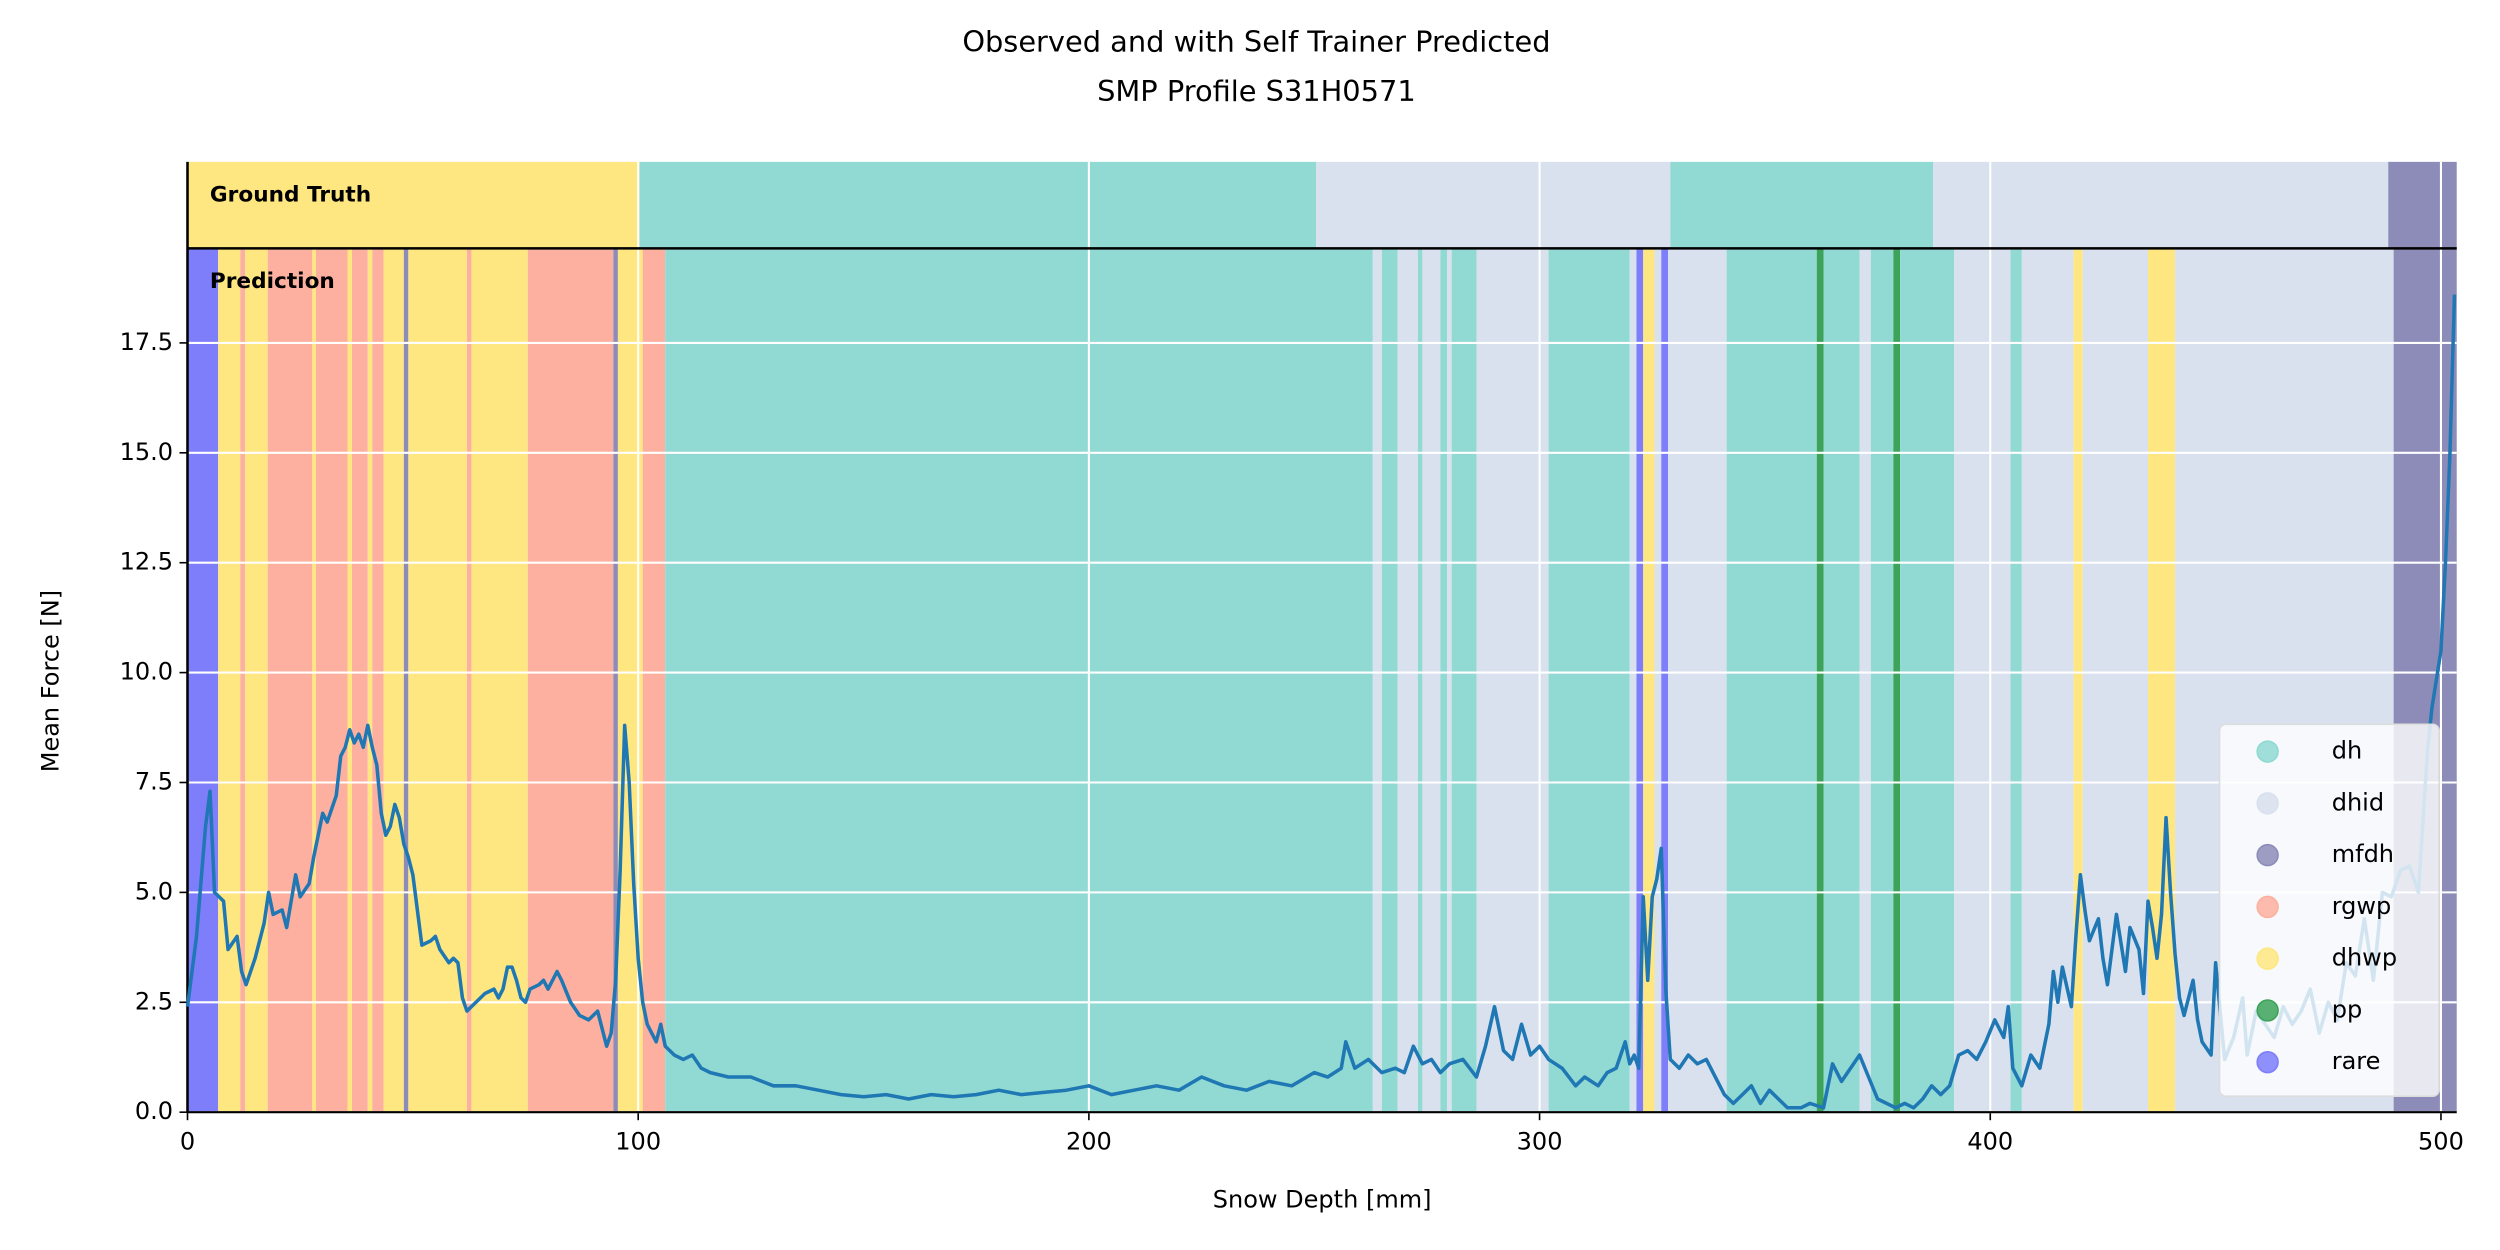  I want to click on y-tick-label: 15.0, so click(146, 452).